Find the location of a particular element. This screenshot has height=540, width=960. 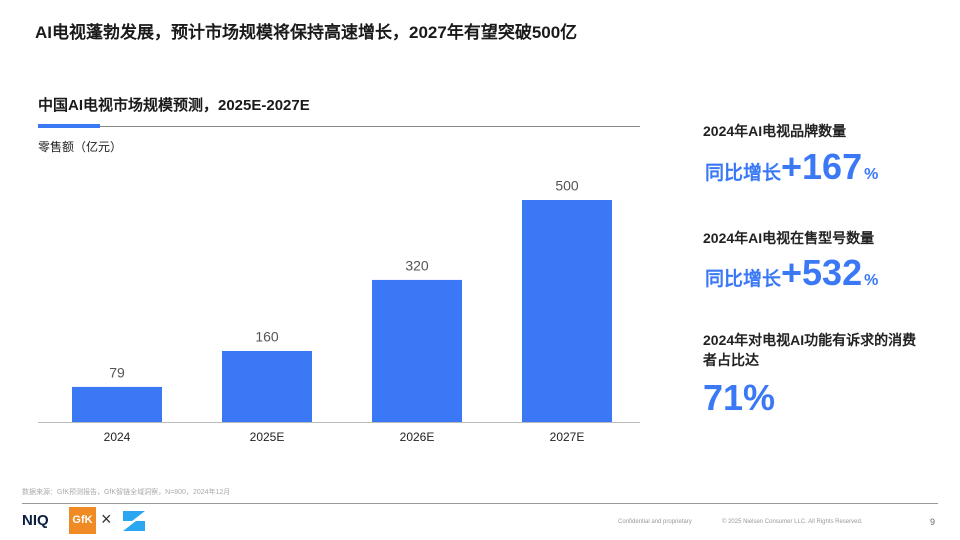

confidential: Confidential and proprietary is located at coordinates (655, 522).